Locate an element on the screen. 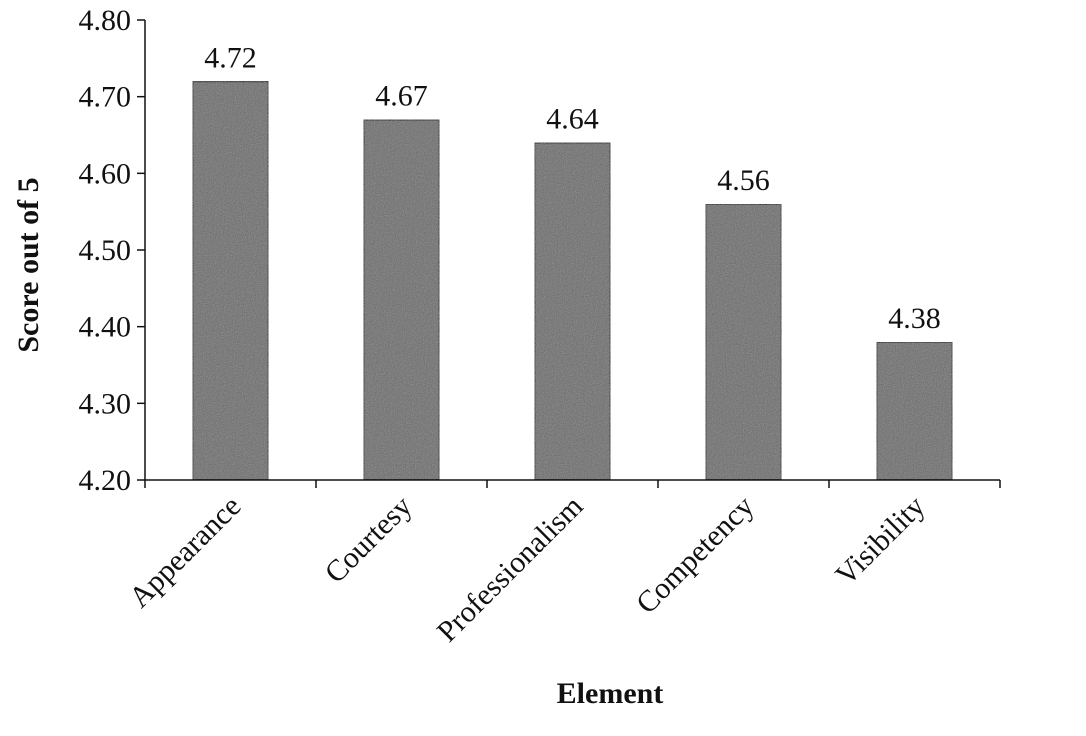 The width and height of the screenshot is (1086, 736). y-tick-label: 4.50 is located at coordinates (105, 250).